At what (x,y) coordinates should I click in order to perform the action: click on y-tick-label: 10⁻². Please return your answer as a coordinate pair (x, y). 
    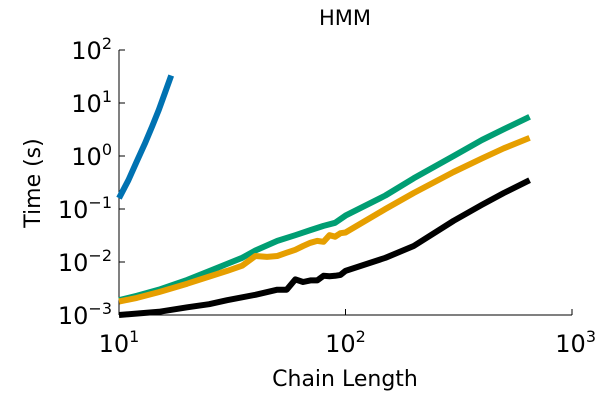
    Looking at the image, I should click on (85, 261).